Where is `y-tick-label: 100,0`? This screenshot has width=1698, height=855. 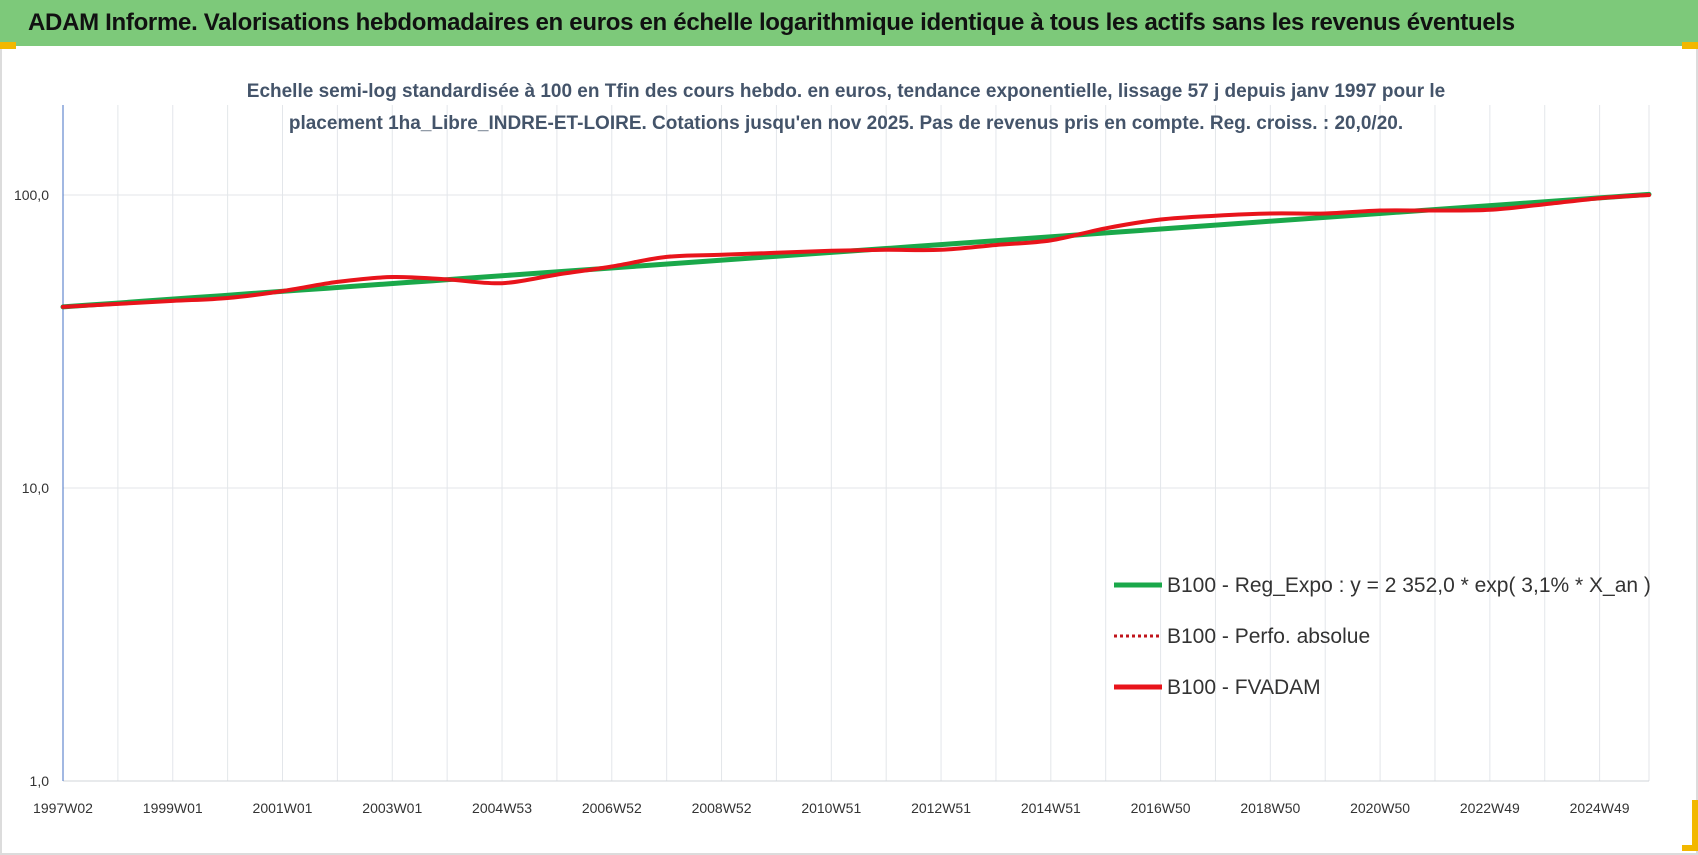 y-tick-label: 100,0 is located at coordinates (31, 195).